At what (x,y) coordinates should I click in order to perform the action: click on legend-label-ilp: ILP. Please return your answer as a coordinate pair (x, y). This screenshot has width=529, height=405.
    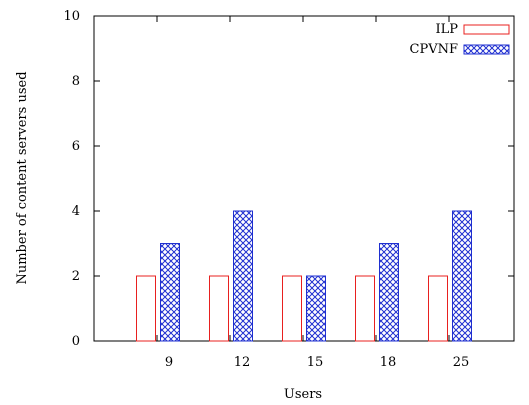
    Looking at the image, I should click on (446, 29).